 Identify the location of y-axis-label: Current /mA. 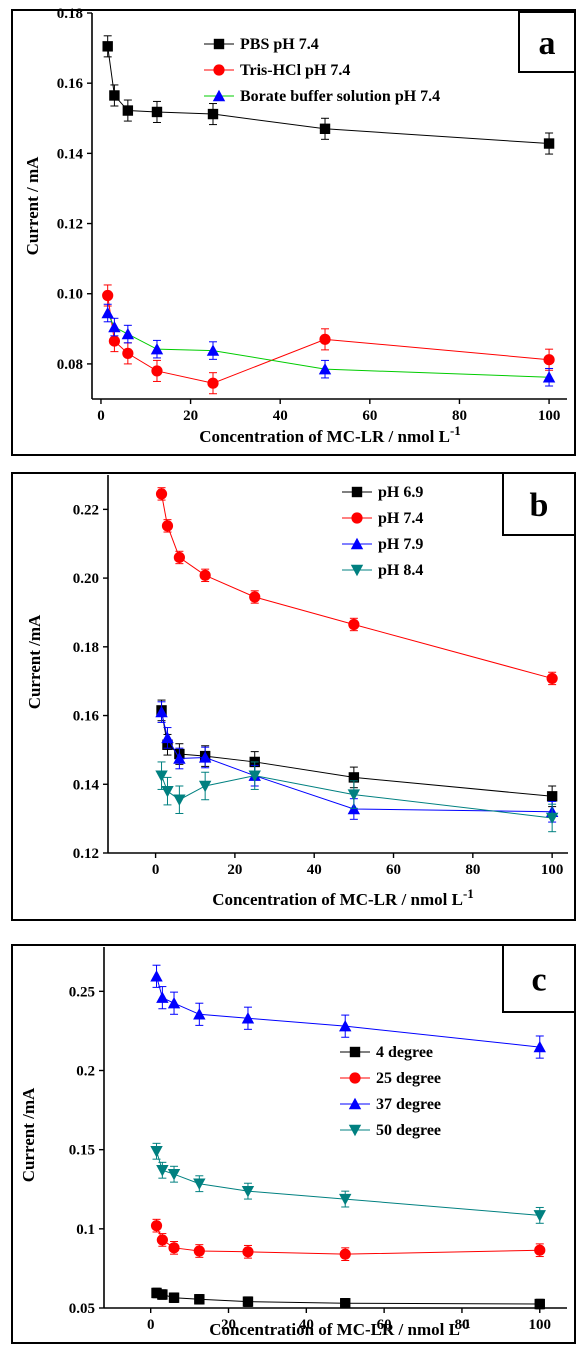
(28, 1134).